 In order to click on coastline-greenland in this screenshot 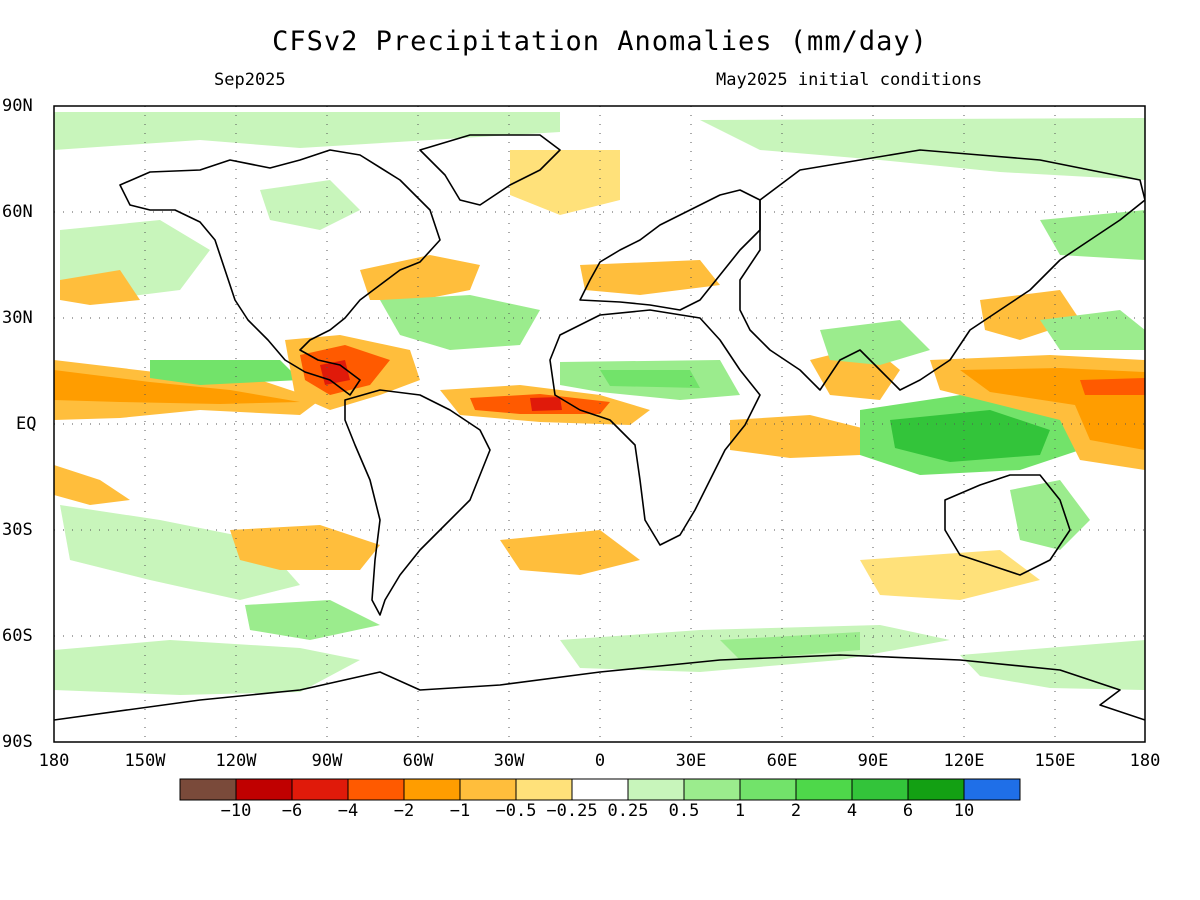, I will do `click(490, 170)`.